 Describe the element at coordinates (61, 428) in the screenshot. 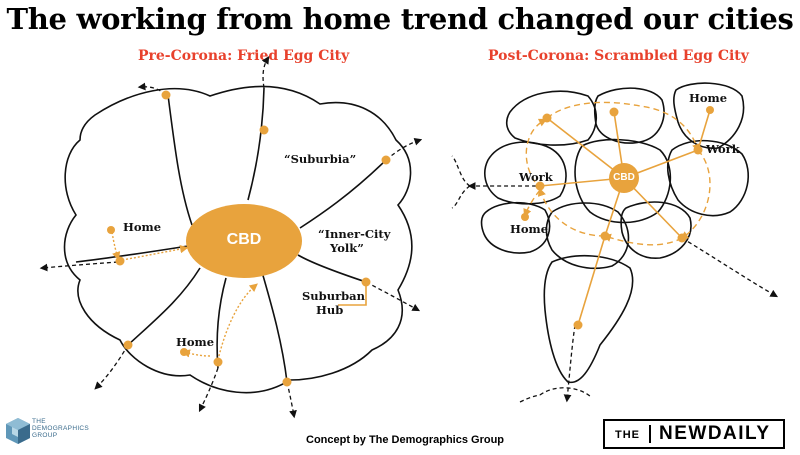

I see `logo-text-line2: DEMOGRAPHICS` at that location.